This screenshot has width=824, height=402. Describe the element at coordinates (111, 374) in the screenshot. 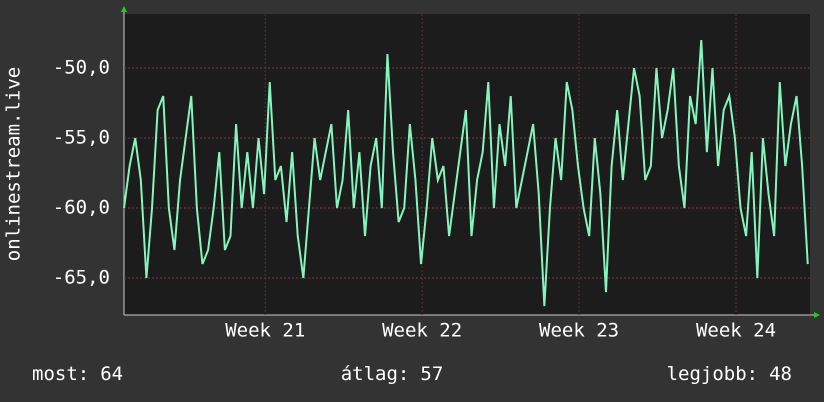

I see `stat-value: 64` at that location.